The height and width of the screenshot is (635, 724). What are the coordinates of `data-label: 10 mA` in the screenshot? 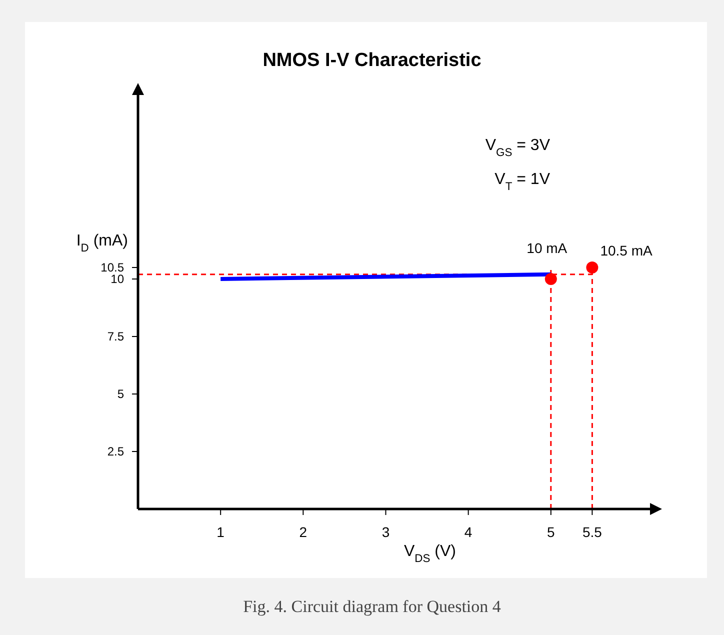 It's located at (547, 248).